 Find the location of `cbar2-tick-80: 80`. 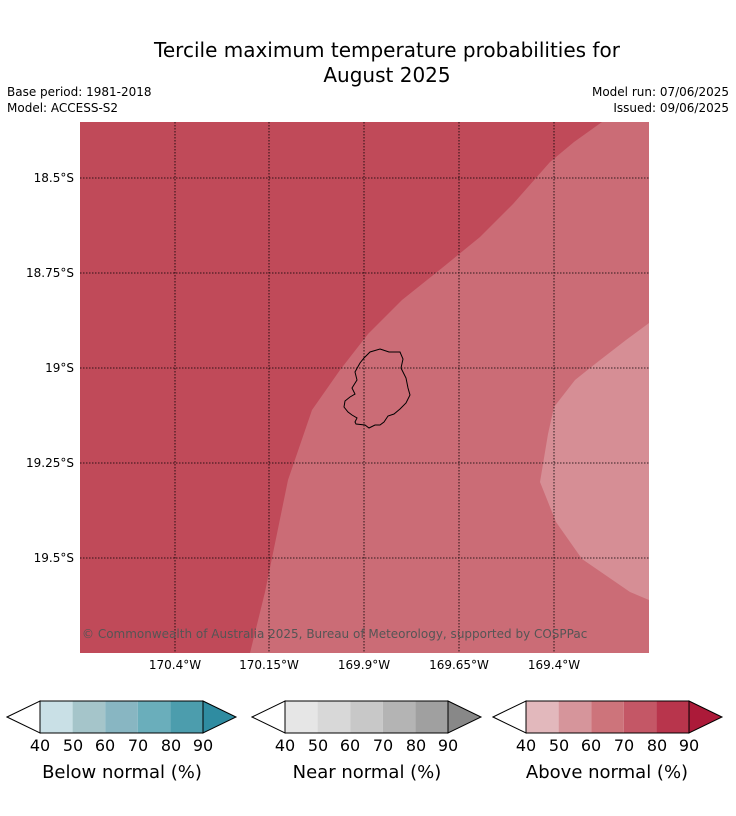

cbar2-tick-80: 80 is located at coordinates (416, 745).